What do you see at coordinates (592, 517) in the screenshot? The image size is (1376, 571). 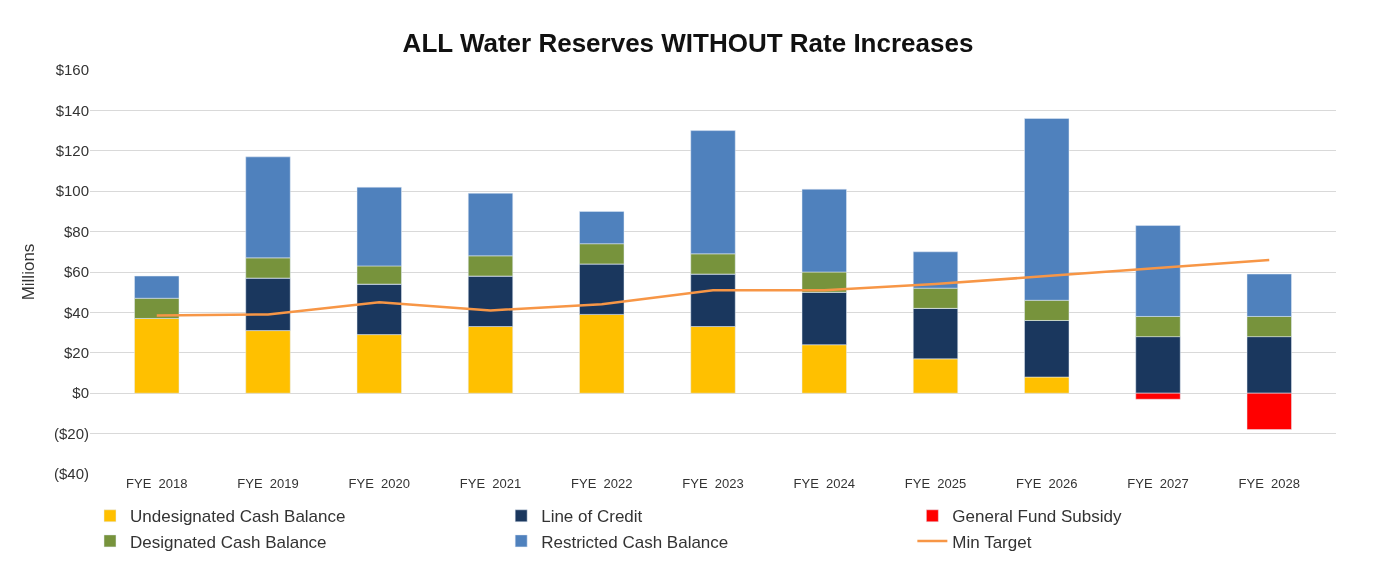 I see `legend-label: Line of Credit` at bounding box center [592, 517].